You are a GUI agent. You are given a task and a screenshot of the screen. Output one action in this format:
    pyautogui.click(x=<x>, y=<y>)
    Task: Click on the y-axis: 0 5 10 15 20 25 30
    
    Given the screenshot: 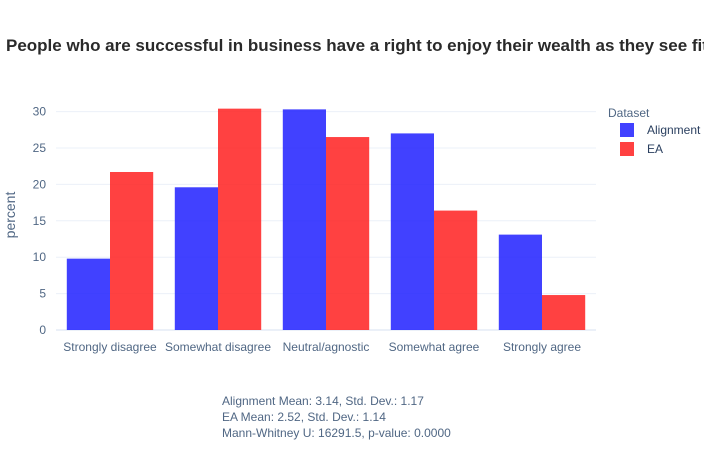 What is the action you would take?
    pyautogui.click(x=40, y=221)
    